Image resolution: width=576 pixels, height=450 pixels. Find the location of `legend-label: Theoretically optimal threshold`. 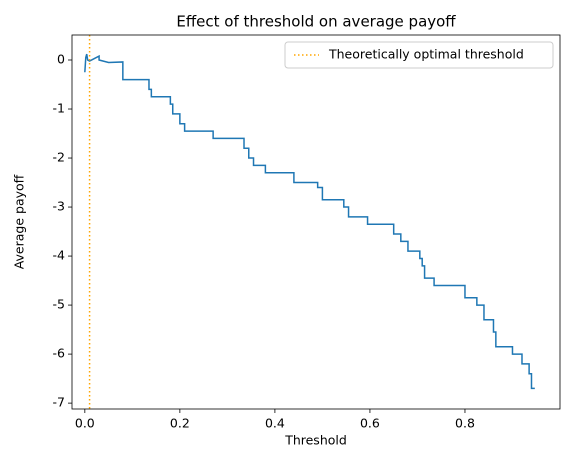

legend-label: Theoretically optimal threshold is located at coordinates (426, 54).